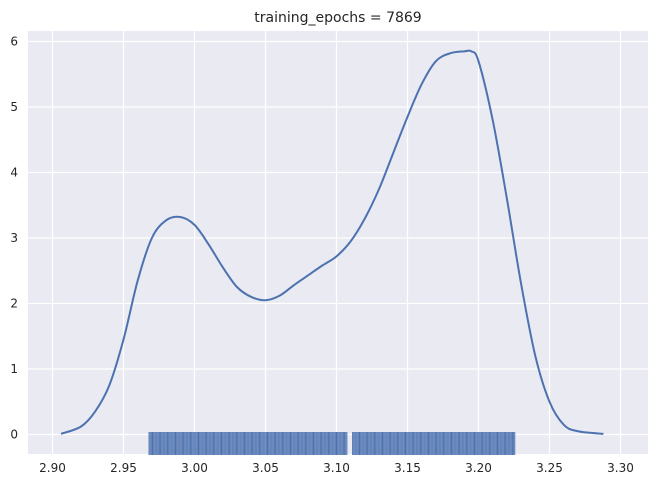 The width and height of the screenshot is (660, 487). What do you see at coordinates (194, 468) in the screenshot?
I see `x-tick-label: 3.00` at bounding box center [194, 468].